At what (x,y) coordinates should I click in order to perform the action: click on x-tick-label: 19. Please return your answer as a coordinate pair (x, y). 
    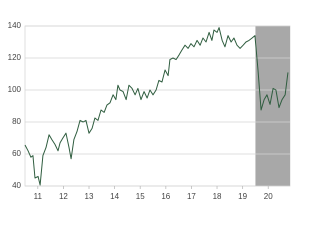
    Looking at the image, I should click on (242, 196).